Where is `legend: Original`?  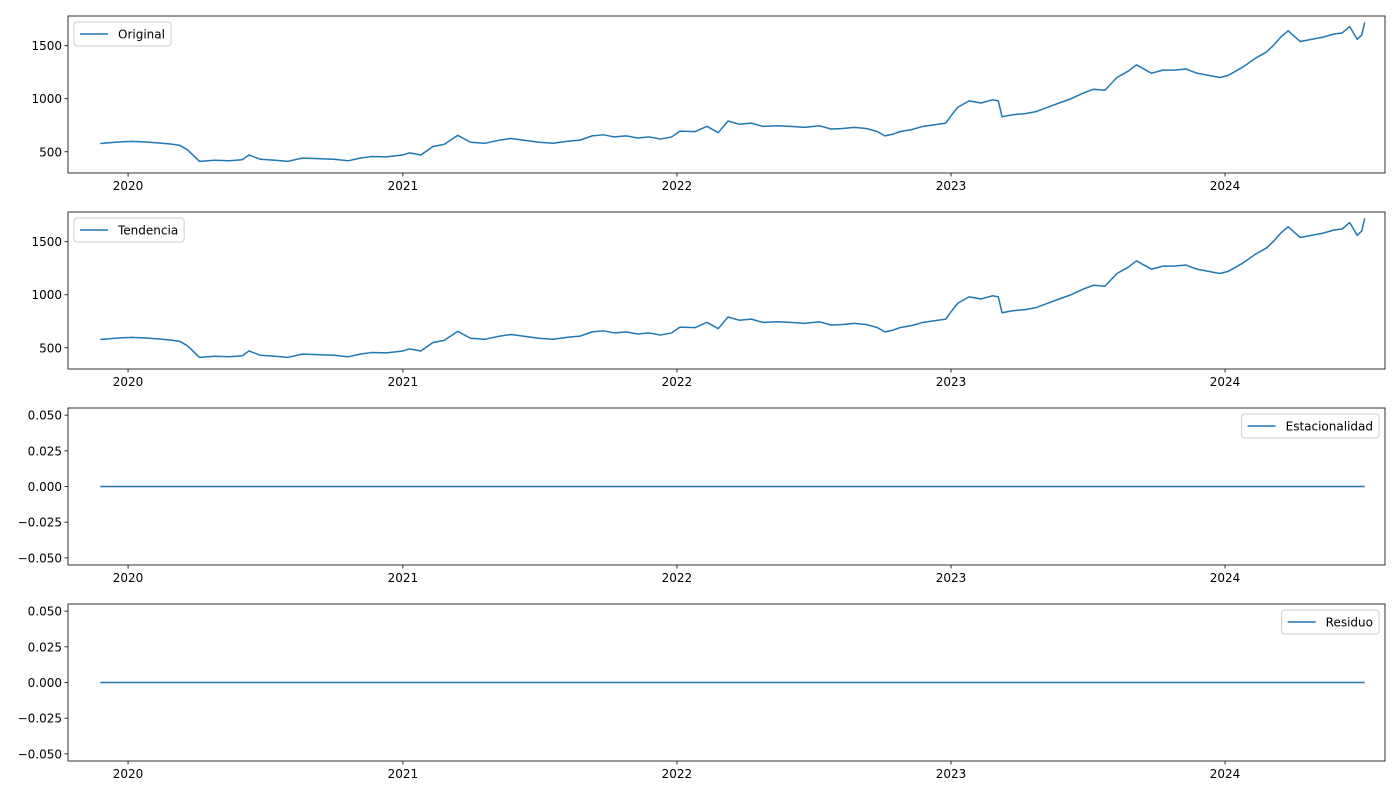
legend: Original is located at coordinates (122, 34).